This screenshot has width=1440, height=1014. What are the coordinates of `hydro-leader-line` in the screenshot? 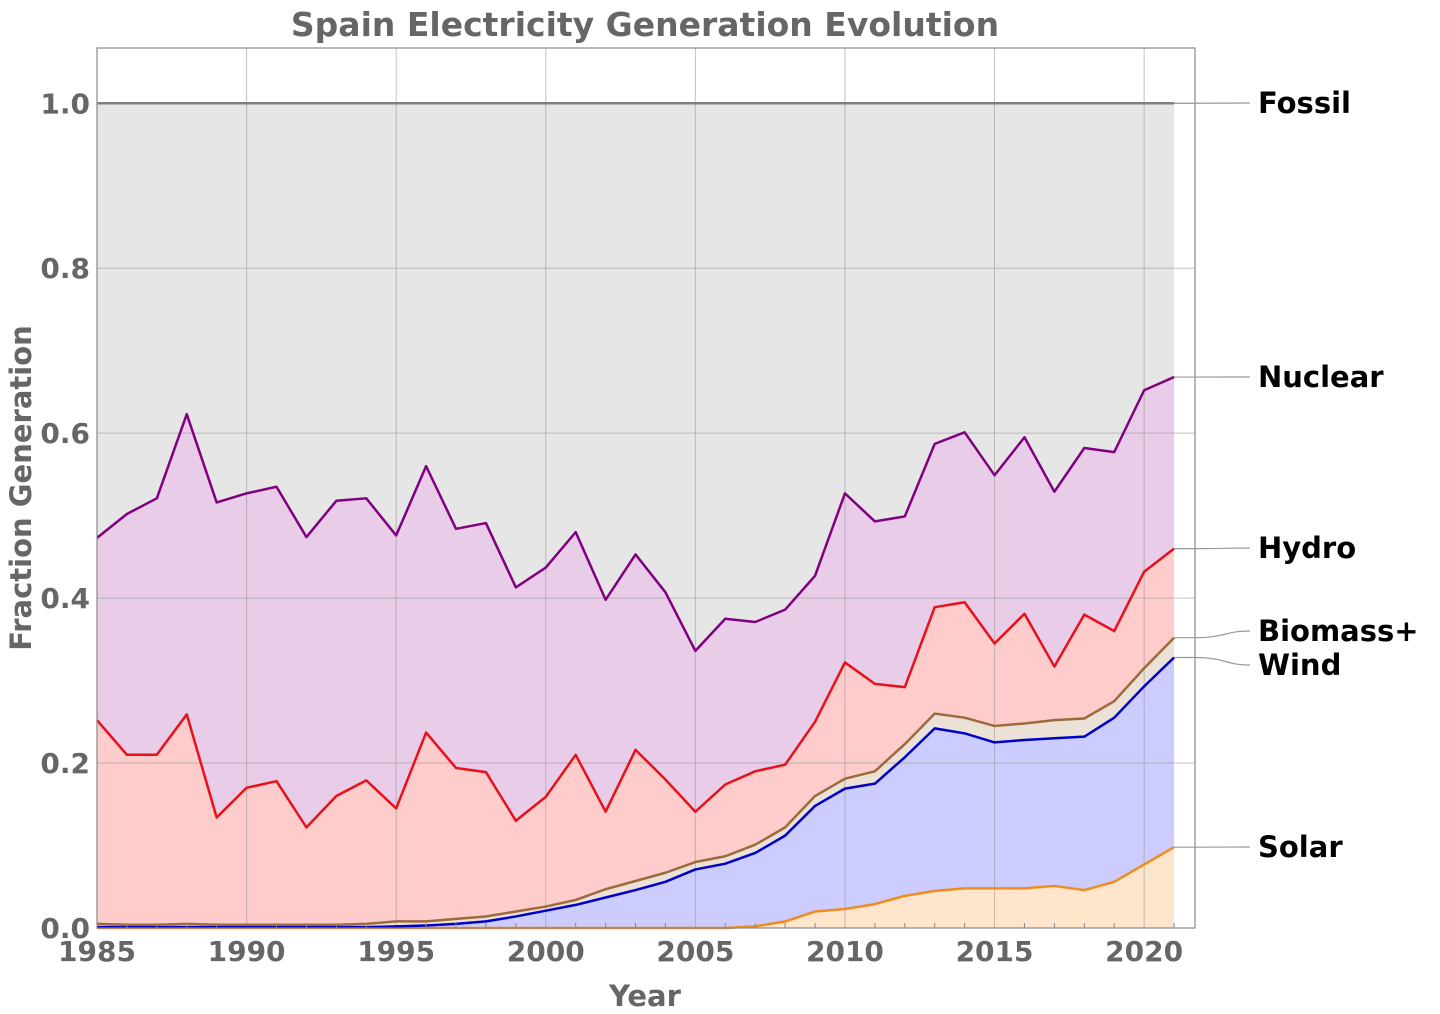 It's located at (1212, 548).